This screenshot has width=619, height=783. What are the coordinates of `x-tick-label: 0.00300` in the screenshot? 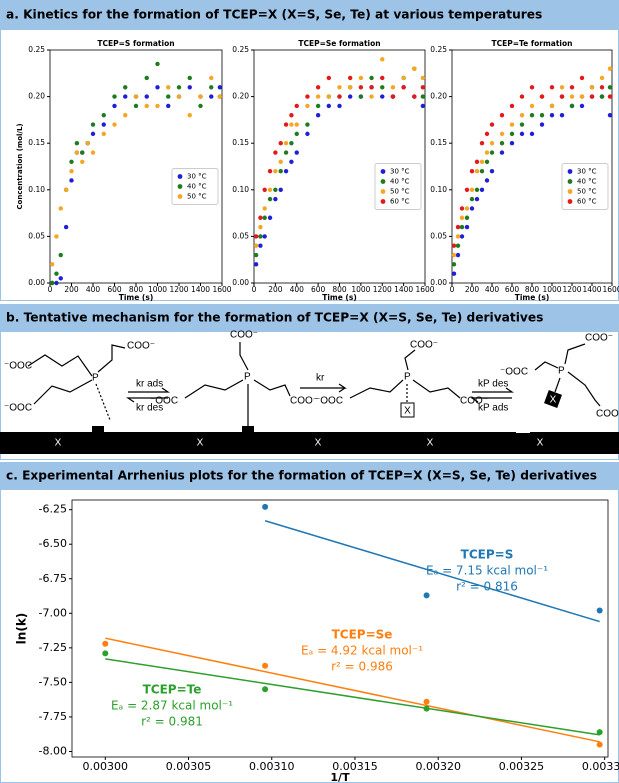 It's located at (106, 766).